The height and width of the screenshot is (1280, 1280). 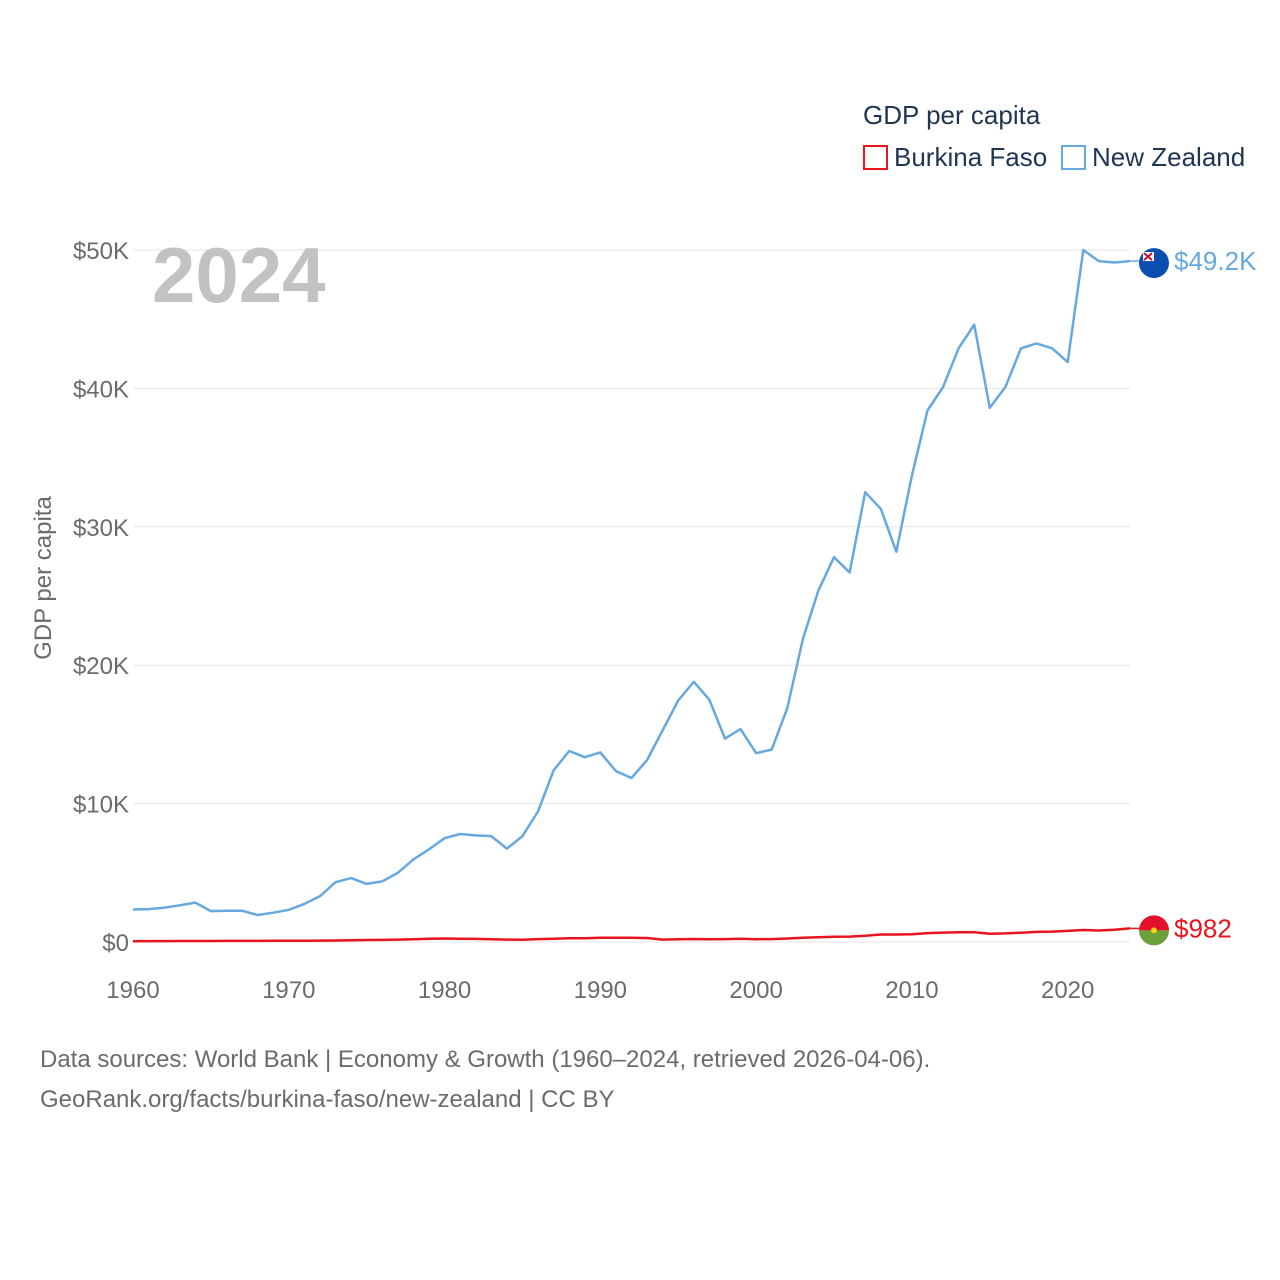 What do you see at coordinates (101, 389) in the screenshot?
I see `y-tick-label: $40K` at bounding box center [101, 389].